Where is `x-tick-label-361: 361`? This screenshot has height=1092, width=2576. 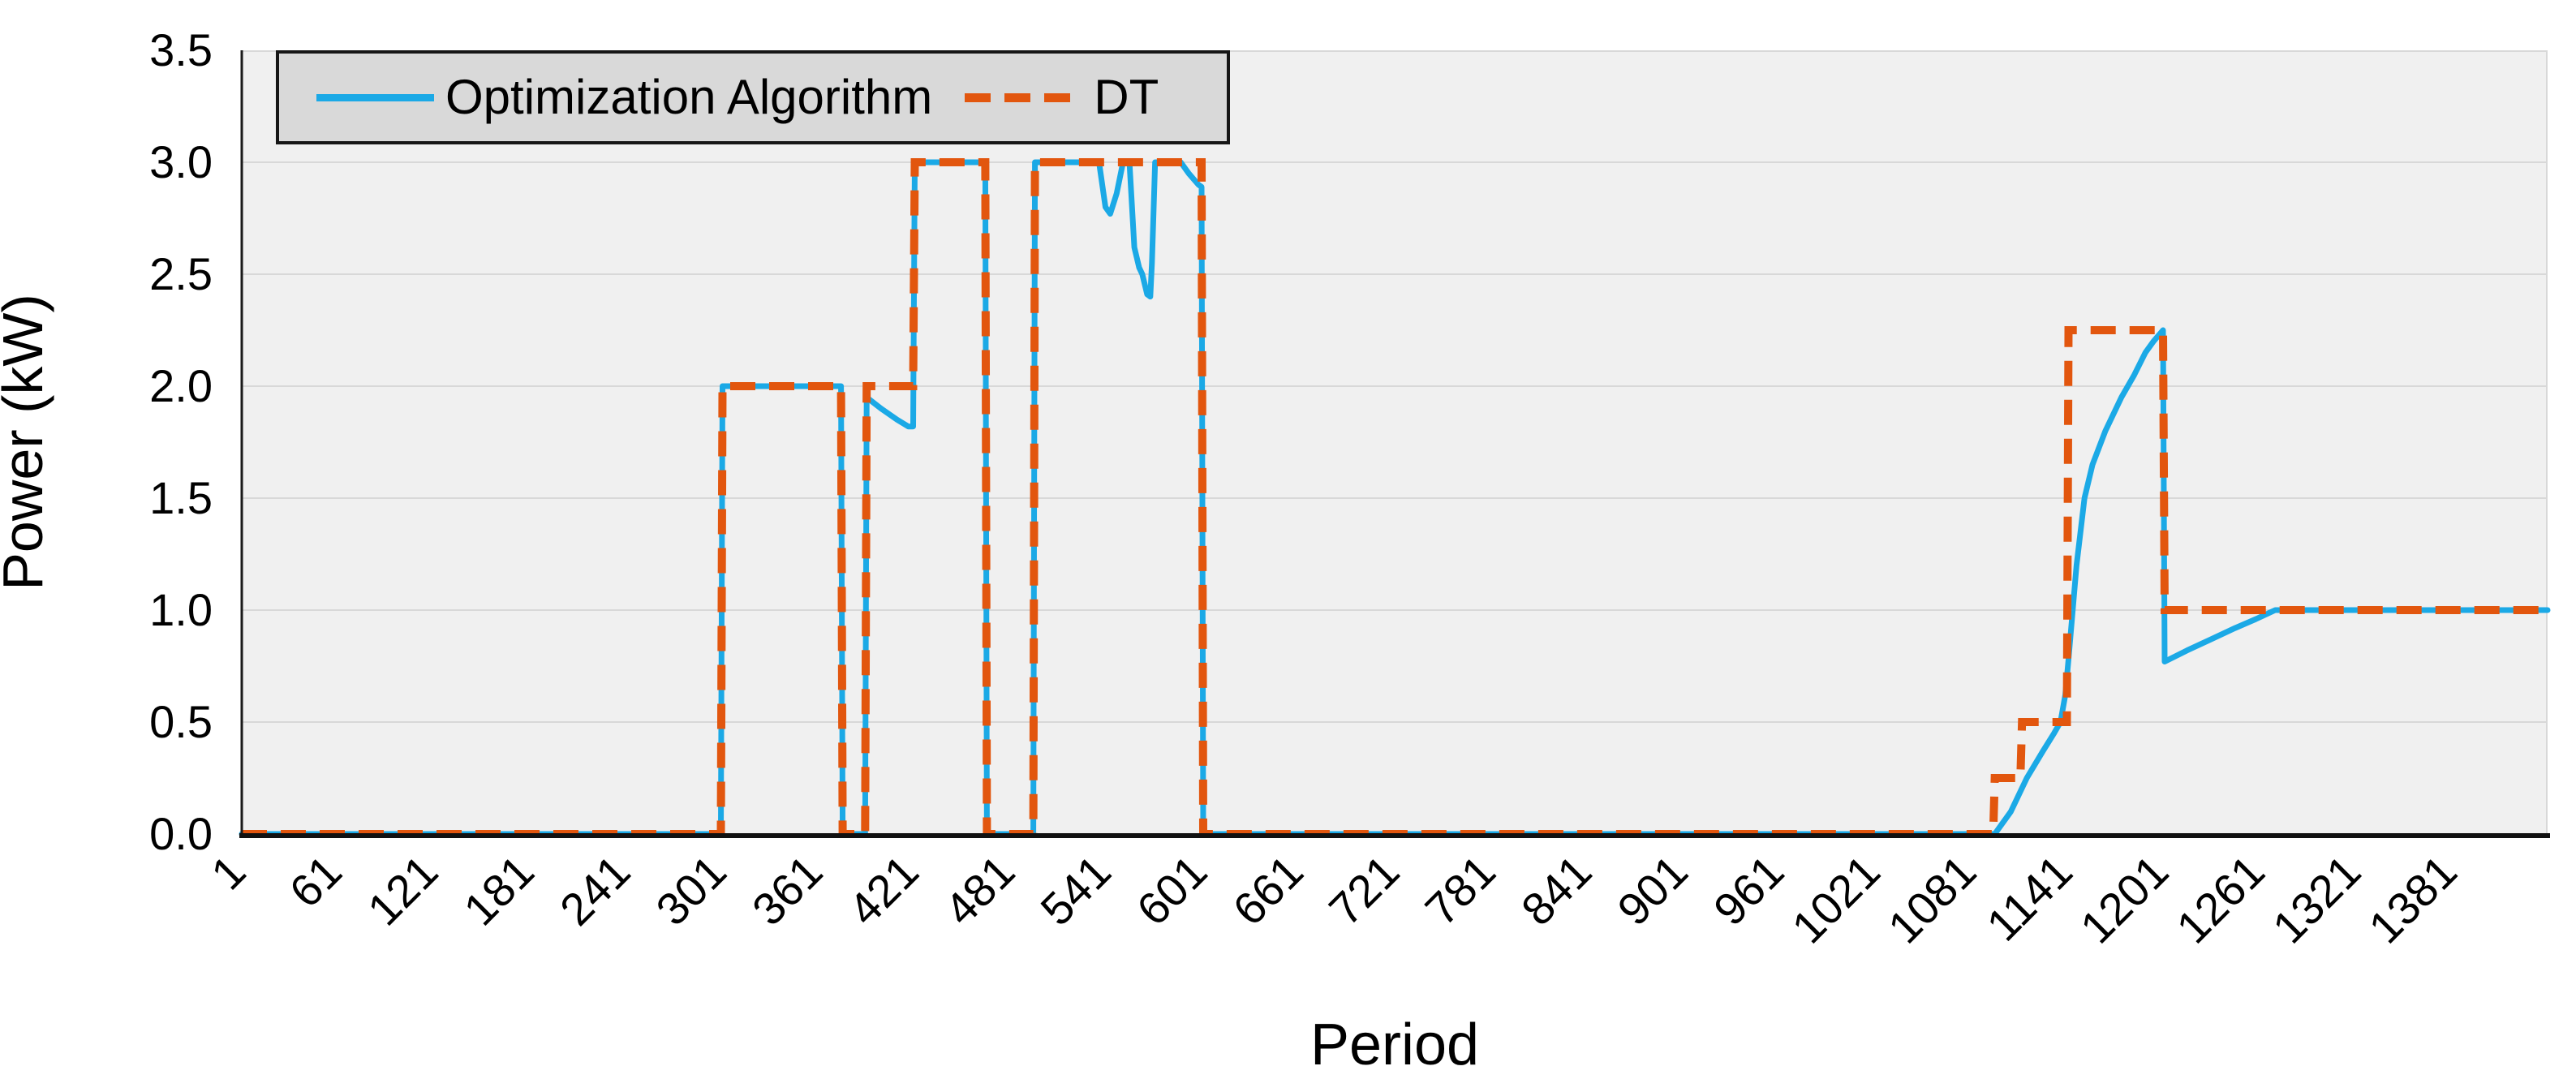
x-tick-label-361: 361 is located at coordinates (787, 890).